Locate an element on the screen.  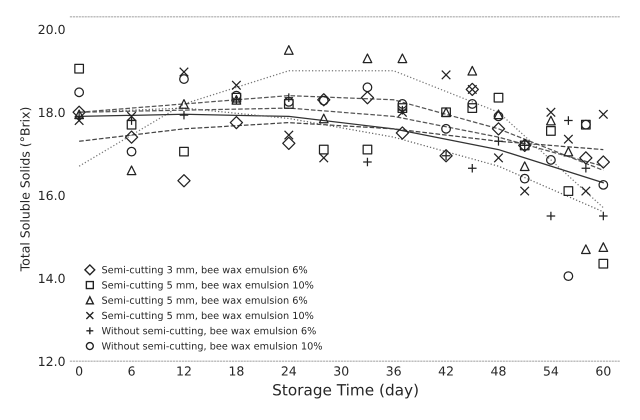
x-tick-label: 0 is located at coordinates (79, 371).